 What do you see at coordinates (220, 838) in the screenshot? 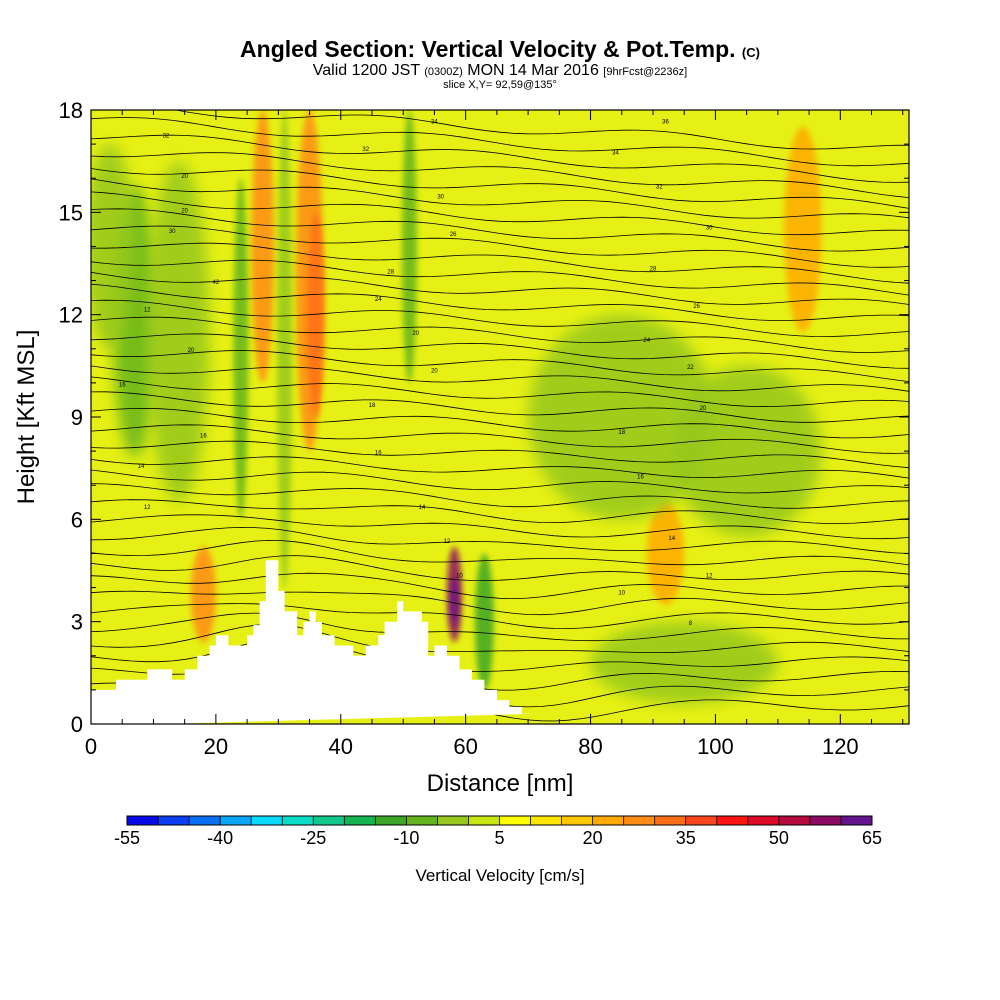
I see `colorbar-tick-label: -40` at bounding box center [220, 838].